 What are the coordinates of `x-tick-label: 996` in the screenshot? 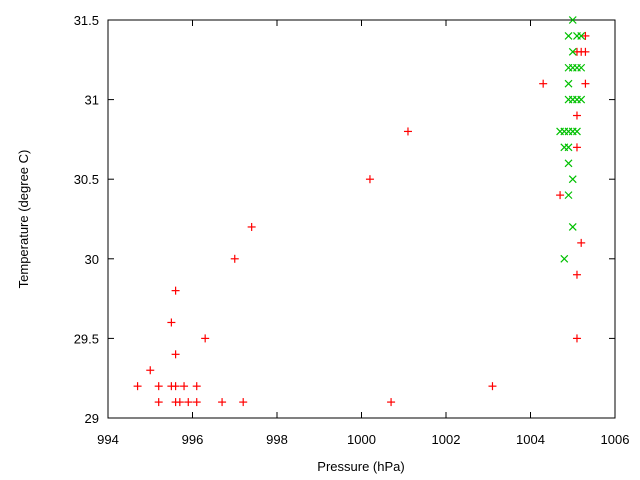 It's located at (193, 439).